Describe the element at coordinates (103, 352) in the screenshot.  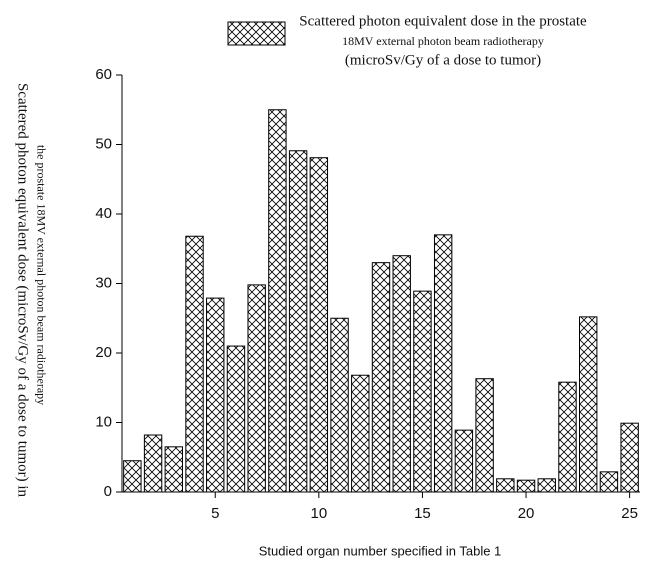
I see `y-tick-label: 20` at that location.